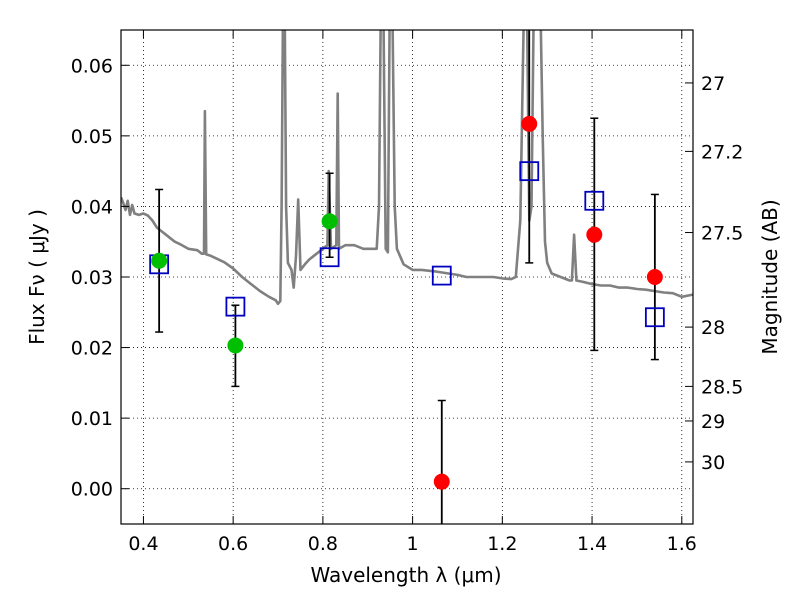 This screenshot has width=800, height=600. What do you see at coordinates (92, 490) in the screenshot?
I see `y-tick-label: 0.00` at bounding box center [92, 490].